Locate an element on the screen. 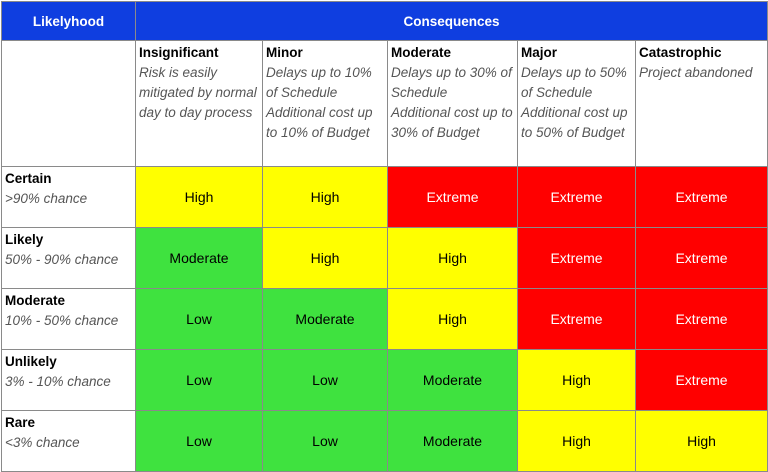 This screenshot has width=768, height=472. column-description: Additional cost up to 30% of Budget is located at coordinates (452, 122).